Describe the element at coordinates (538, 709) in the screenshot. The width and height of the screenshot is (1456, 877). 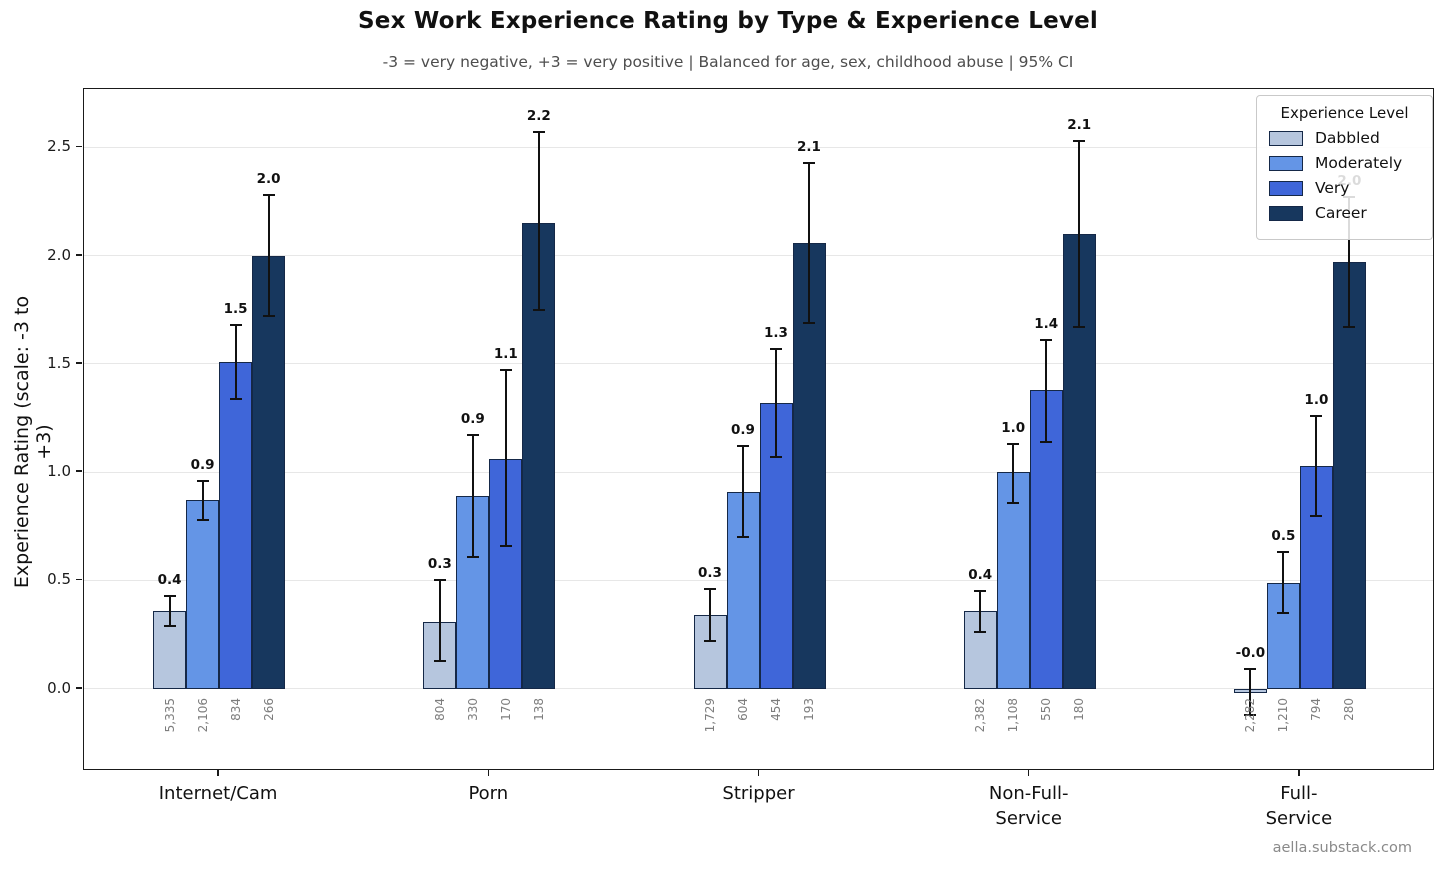
I see `bar-sample-size-label: 138` at that location.